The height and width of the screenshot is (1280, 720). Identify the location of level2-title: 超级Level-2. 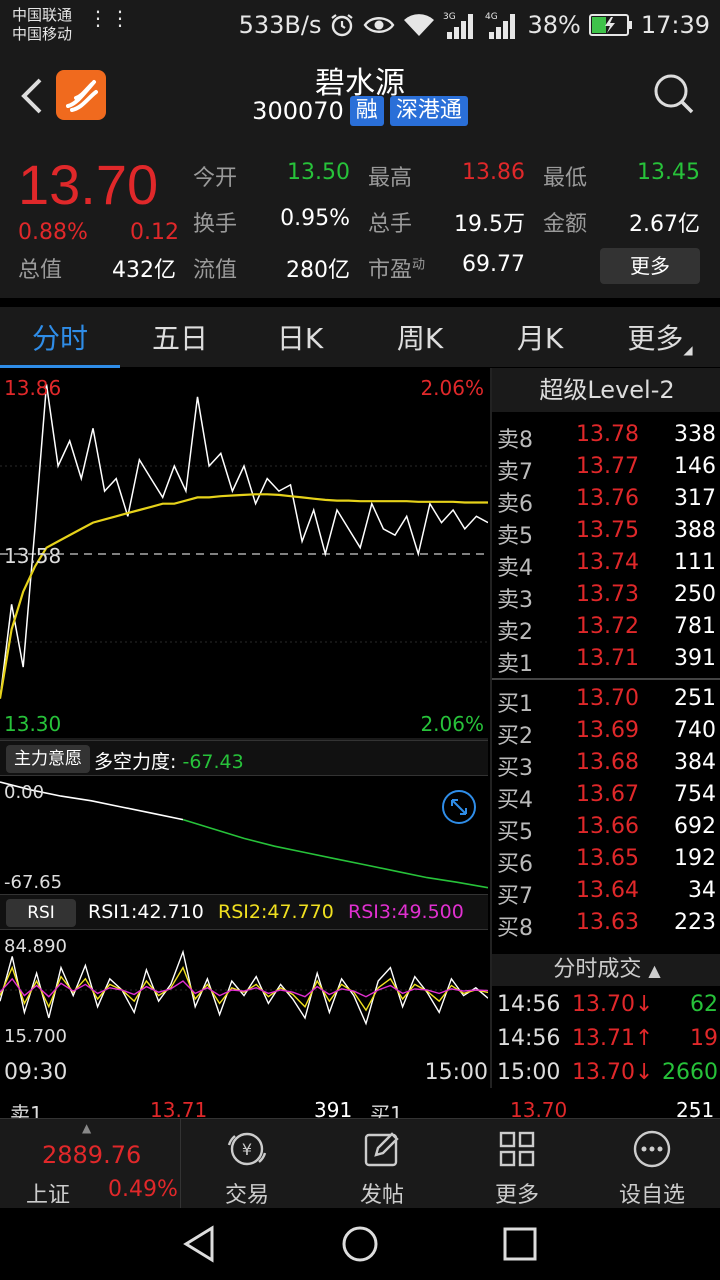
(606, 390).